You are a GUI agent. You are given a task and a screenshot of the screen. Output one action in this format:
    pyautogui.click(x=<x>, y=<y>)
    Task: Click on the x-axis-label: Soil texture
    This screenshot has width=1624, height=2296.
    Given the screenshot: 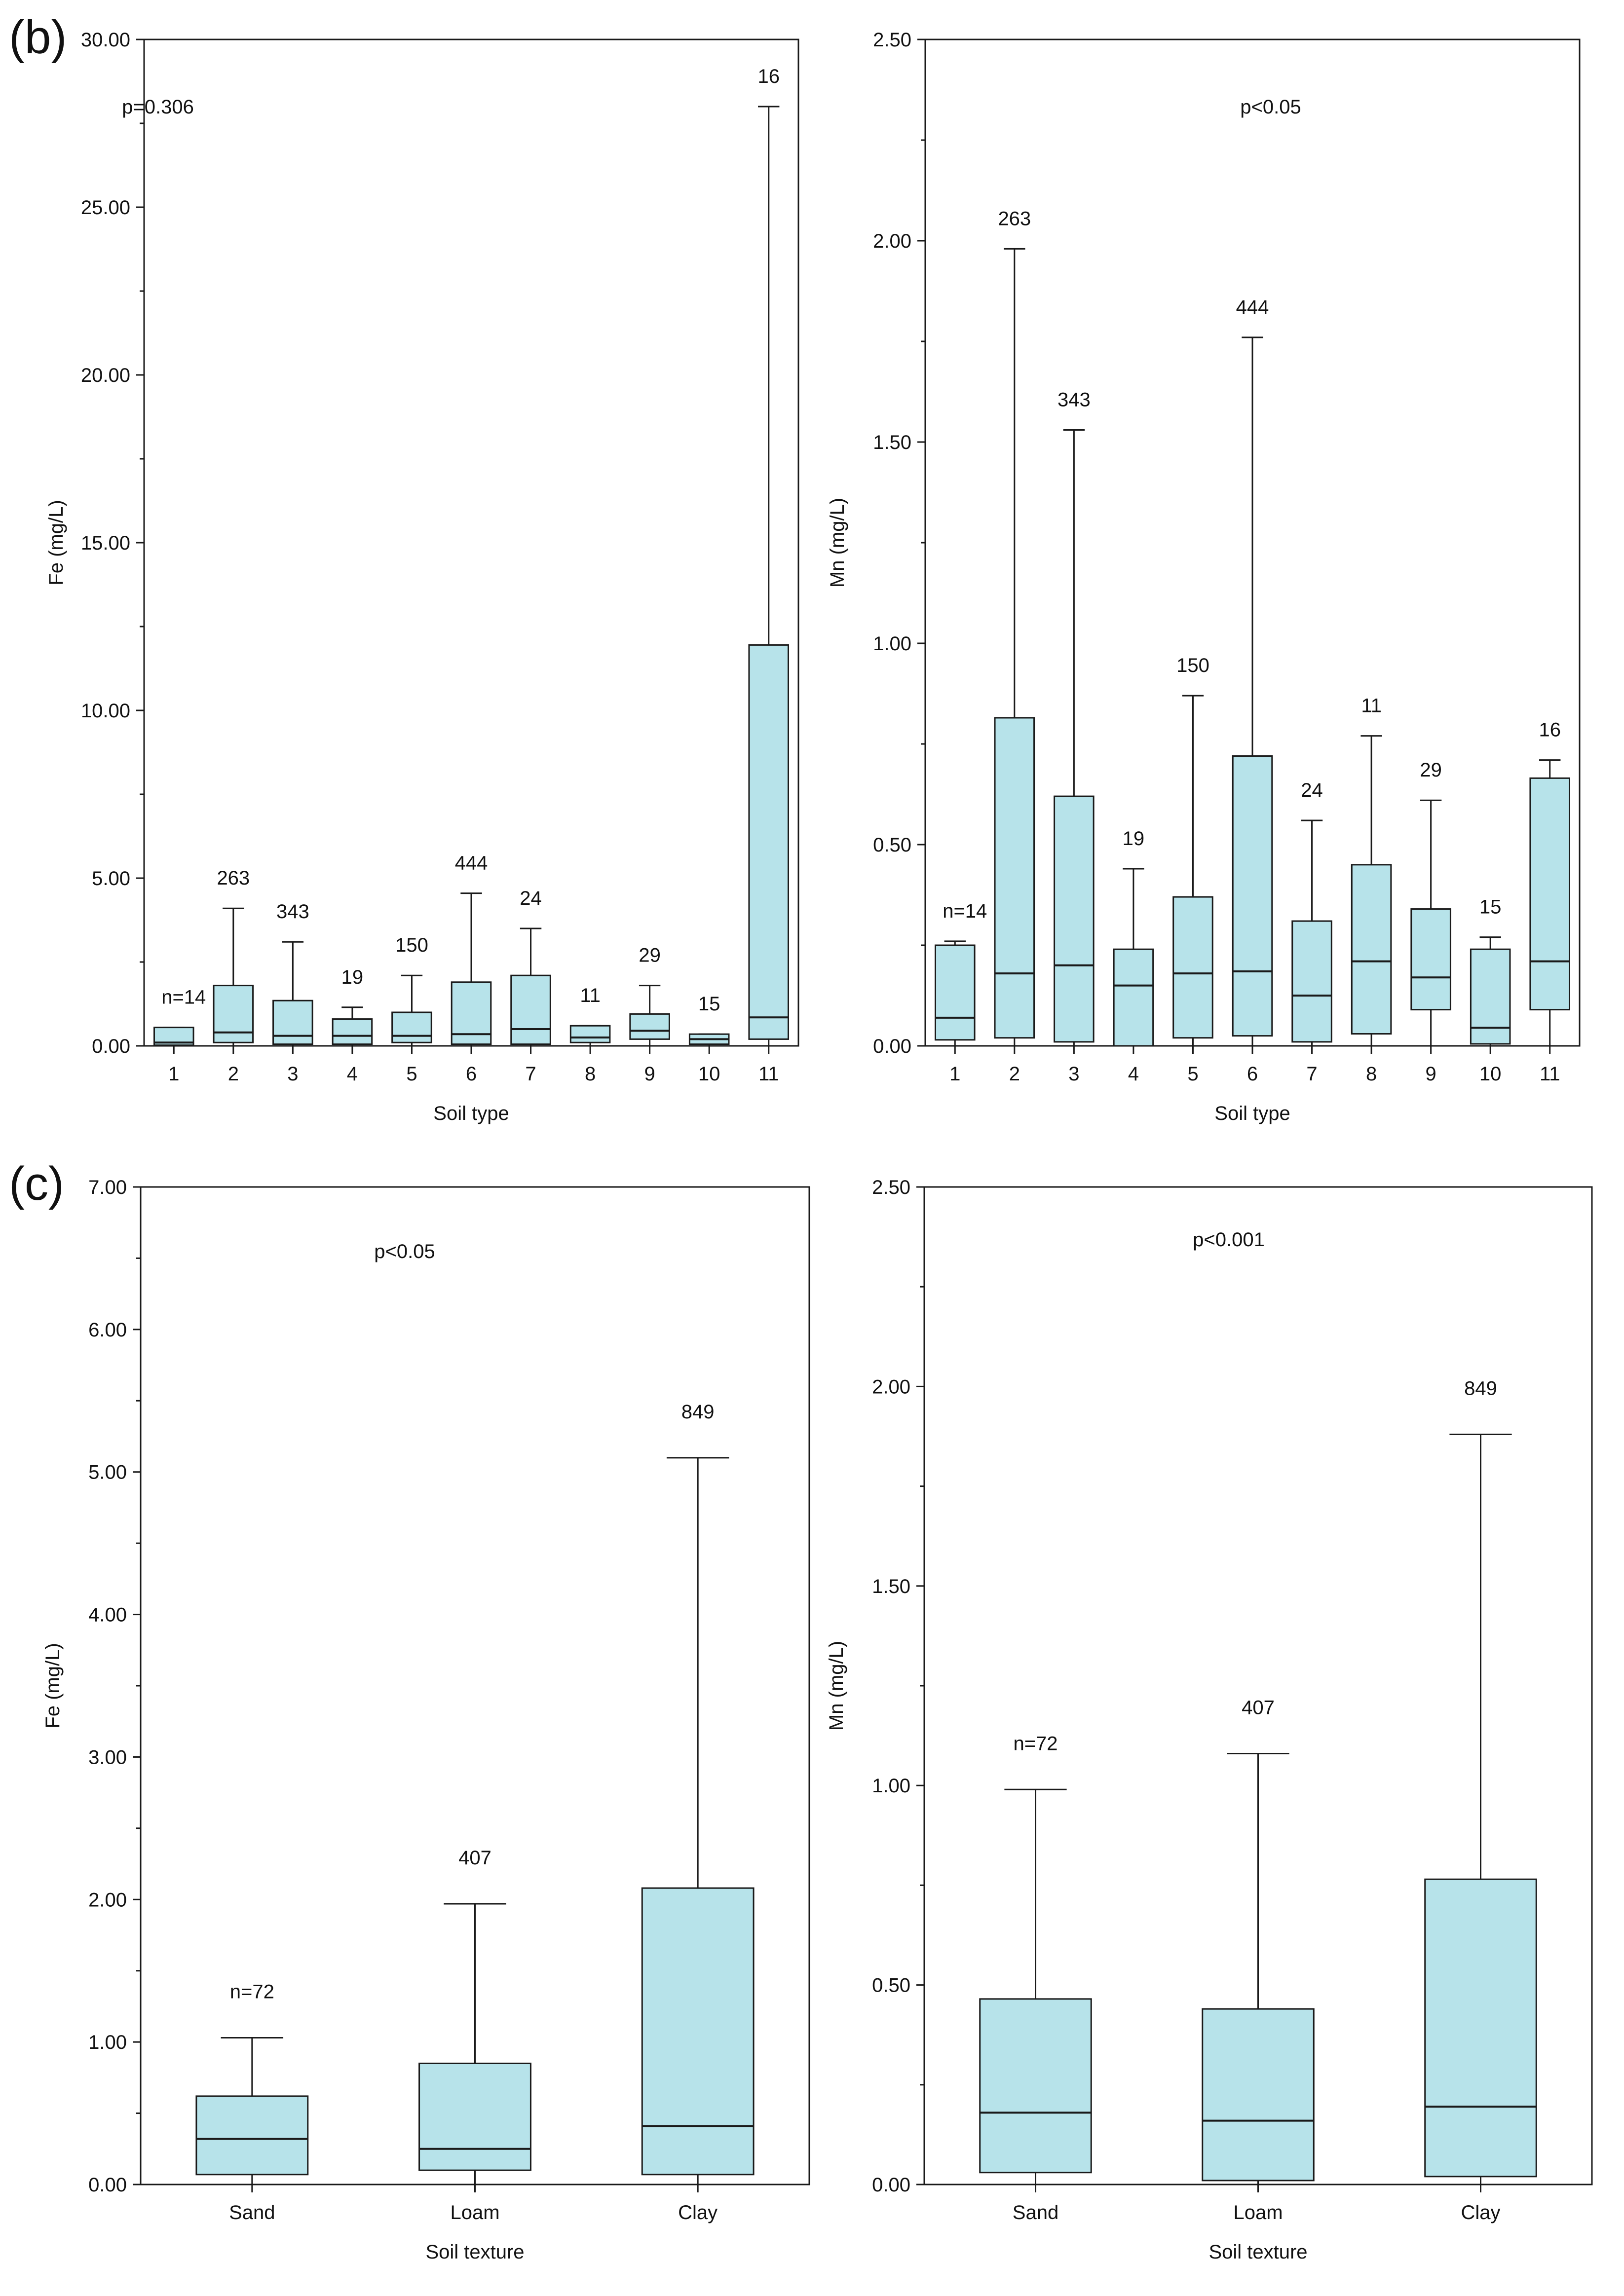 What is the action you would take?
    pyautogui.click(x=1258, y=2252)
    